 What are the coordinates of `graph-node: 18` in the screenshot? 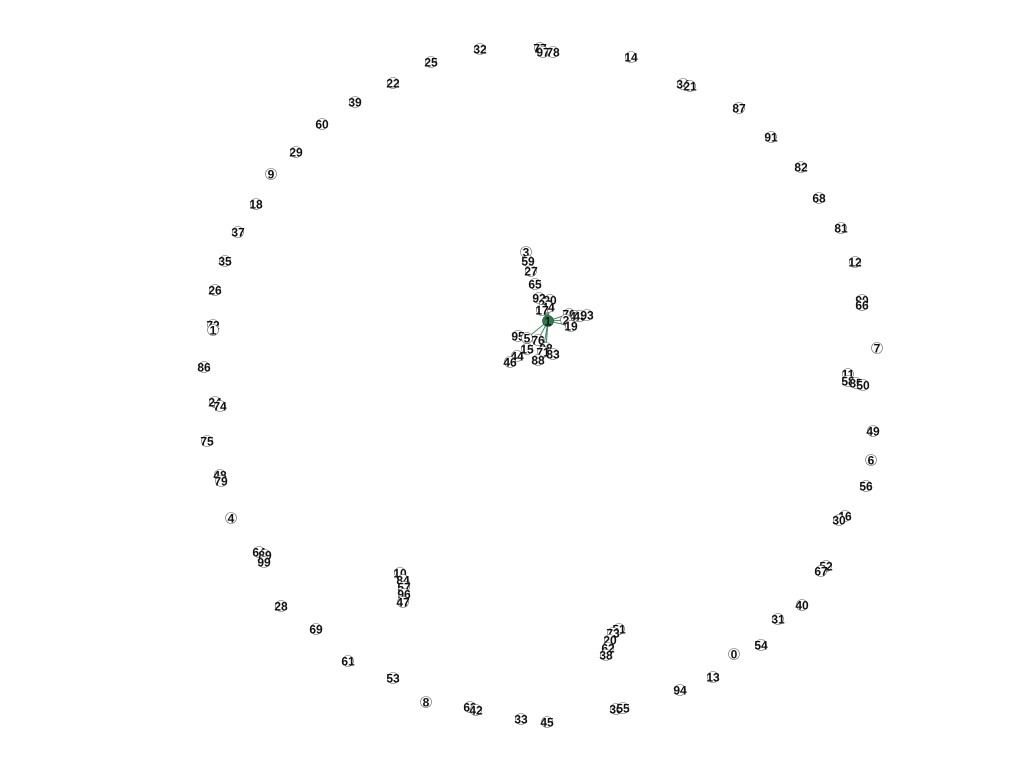 It's located at (256, 205).